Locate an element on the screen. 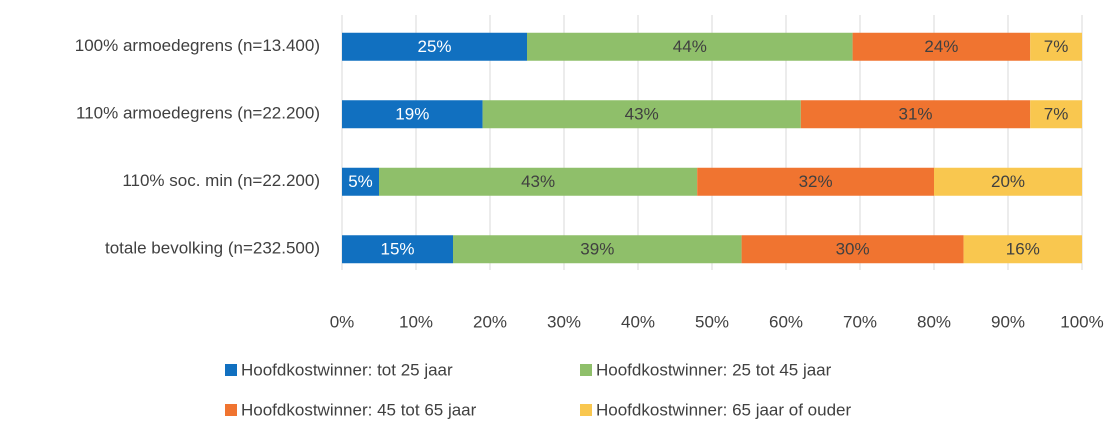 The image size is (1110, 425). data-label: 15% is located at coordinates (397, 249).